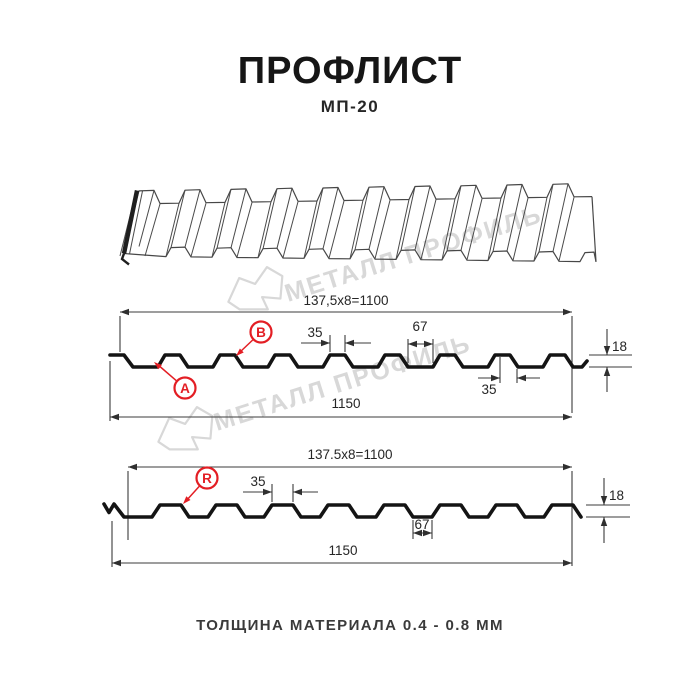 The height and width of the screenshot is (700, 700). I want to click on profile-section-a-b: 137,5x8=1100 1150 35 67 18 35 A B, so click(370, 357).